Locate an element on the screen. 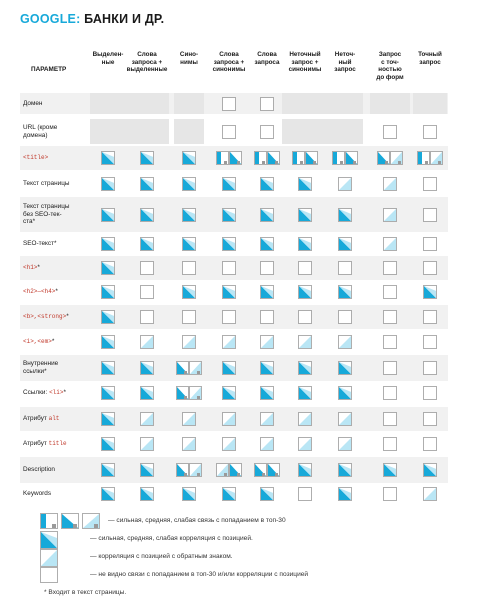 The width and height of the screenshot is (478, 602). column-header-8: Запрос с точ-ностью до форм is located at coordinates (390, 66).